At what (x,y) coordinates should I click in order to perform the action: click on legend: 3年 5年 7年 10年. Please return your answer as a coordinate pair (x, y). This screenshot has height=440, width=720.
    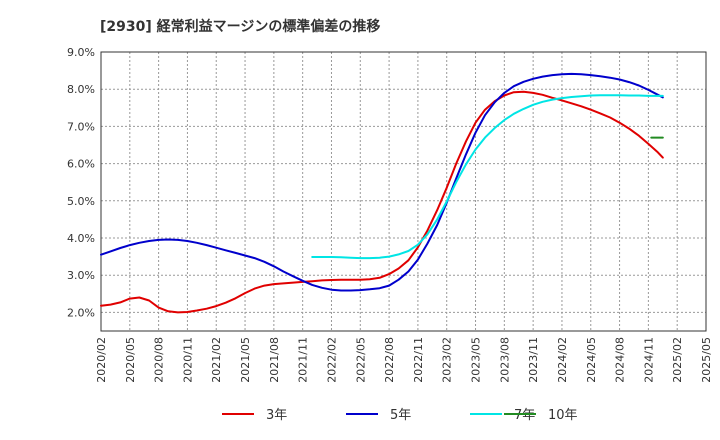
    Looking at the image, I should click on (400, 415).